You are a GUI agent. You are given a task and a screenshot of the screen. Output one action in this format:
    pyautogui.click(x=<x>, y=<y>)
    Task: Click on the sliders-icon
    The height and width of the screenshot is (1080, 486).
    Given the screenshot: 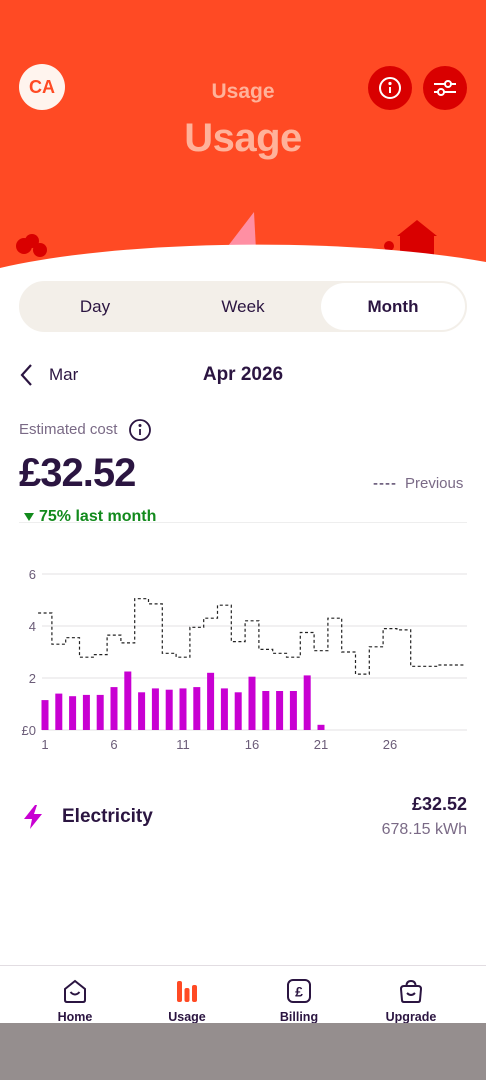 What is the action you would take?
    pyautogui.click(x=445, y=88)
    